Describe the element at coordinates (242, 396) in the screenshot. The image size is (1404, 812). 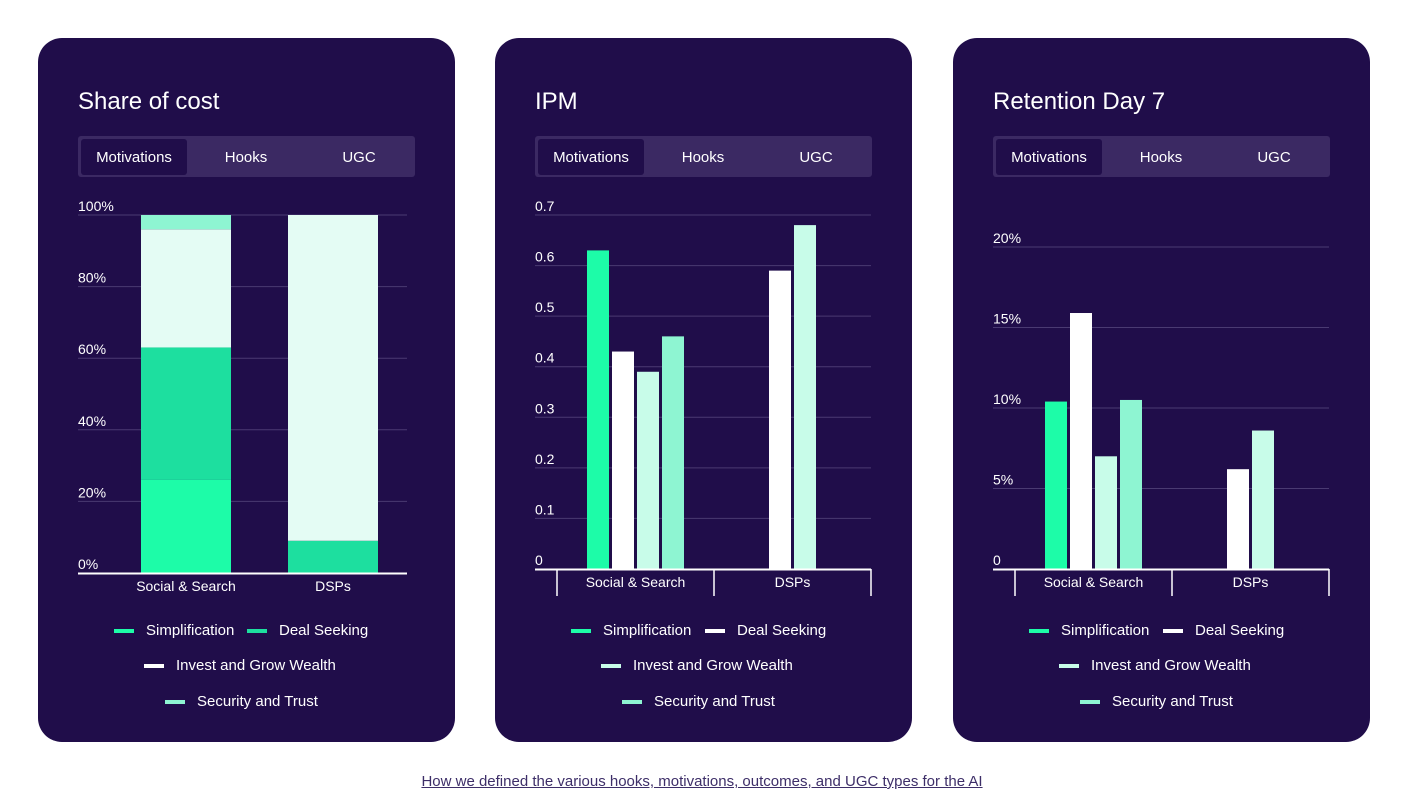
I see `stacked-bar-chart: 0% 20% 40% 60% 80% 100% Social & Search DSPs` at that location.